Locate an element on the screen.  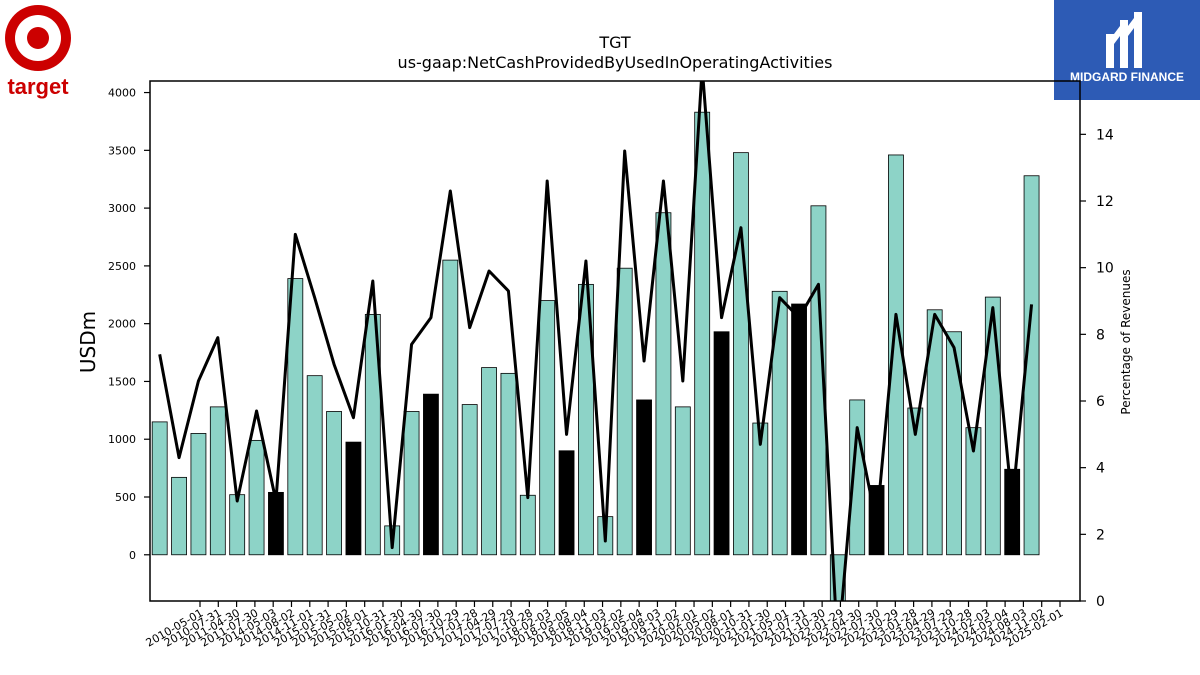
midgard-logo-text: MIDGARD FINANCE is located at coordinates (1127, 77).